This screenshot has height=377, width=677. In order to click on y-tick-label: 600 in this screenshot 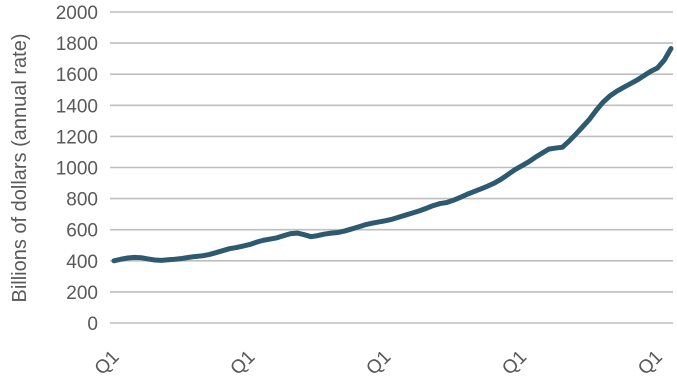, I will do `click(82, 231)`.